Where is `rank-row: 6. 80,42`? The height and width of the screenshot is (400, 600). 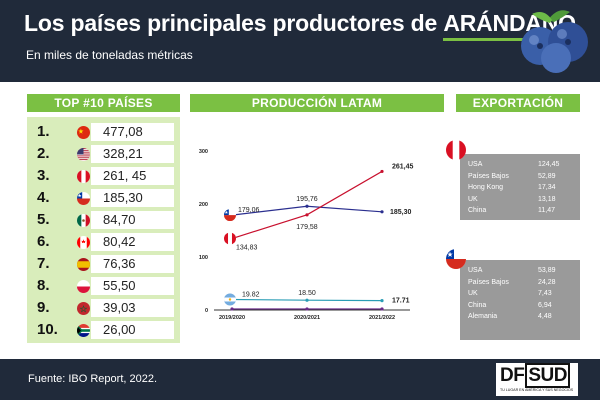 rank-row: 6. 80,42 is located at coordinates (103, 242).